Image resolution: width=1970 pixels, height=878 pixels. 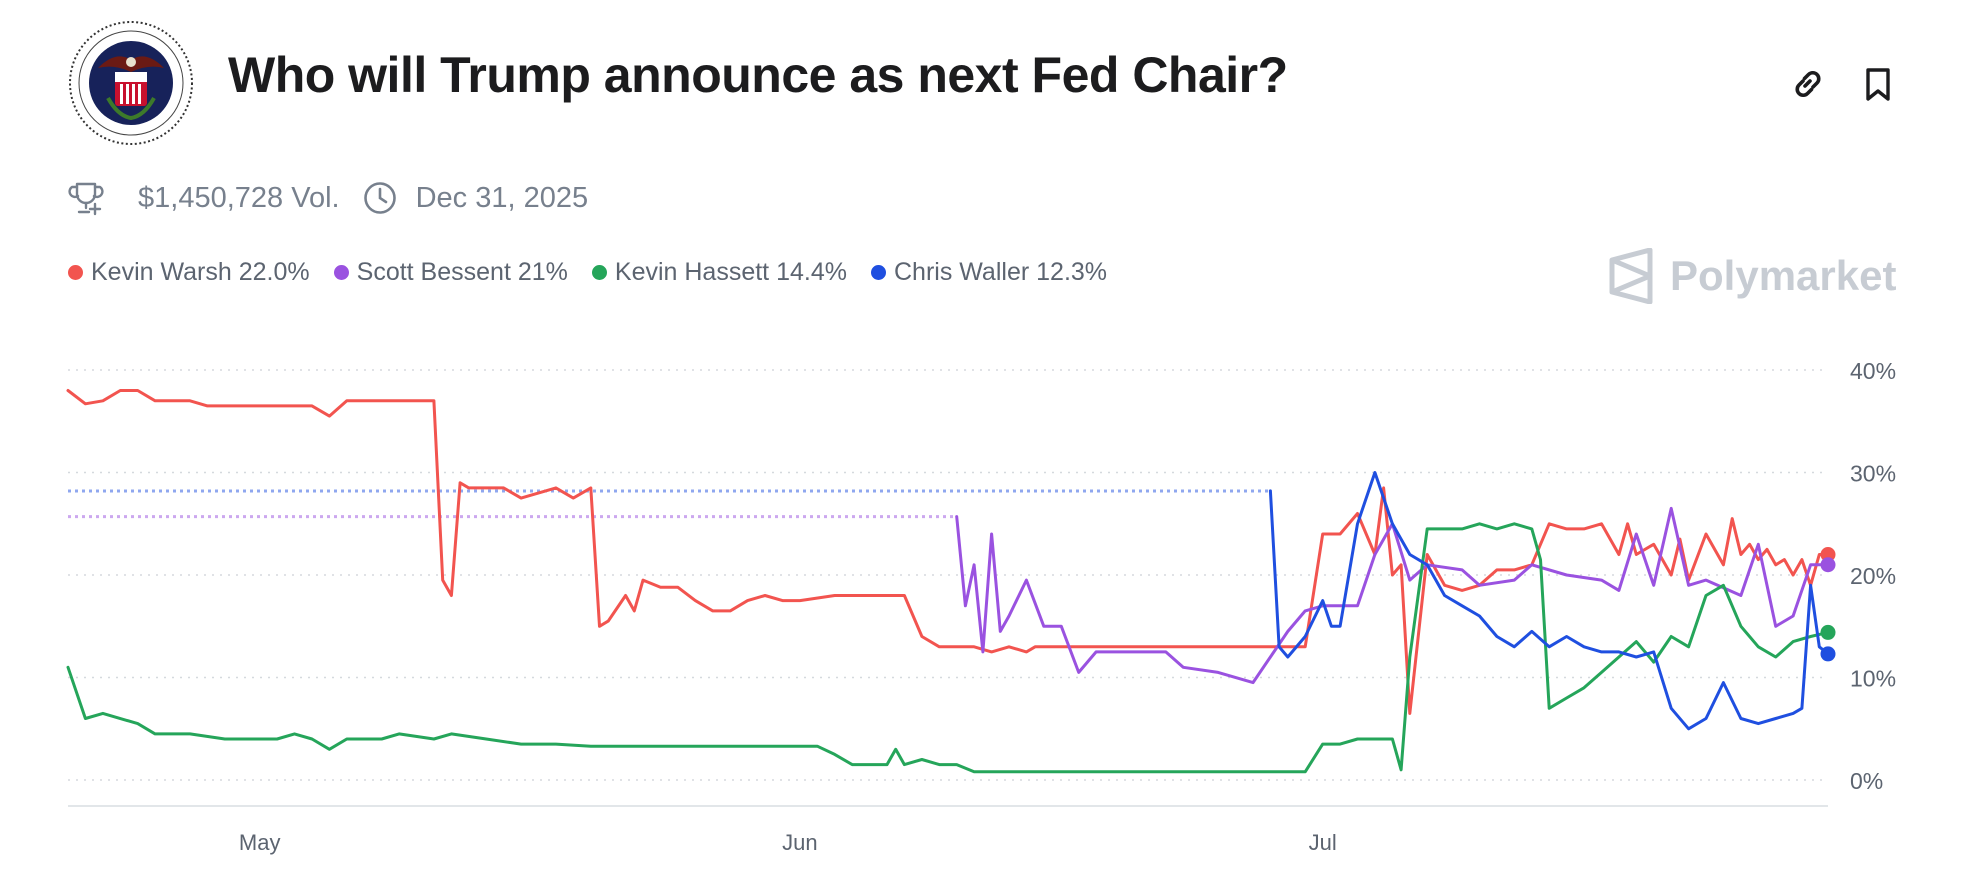 What do you see at coordinates (131, 83) in the screenshot?
I see `federal-reserve-seal-logo` at bounding box center [131, 83].